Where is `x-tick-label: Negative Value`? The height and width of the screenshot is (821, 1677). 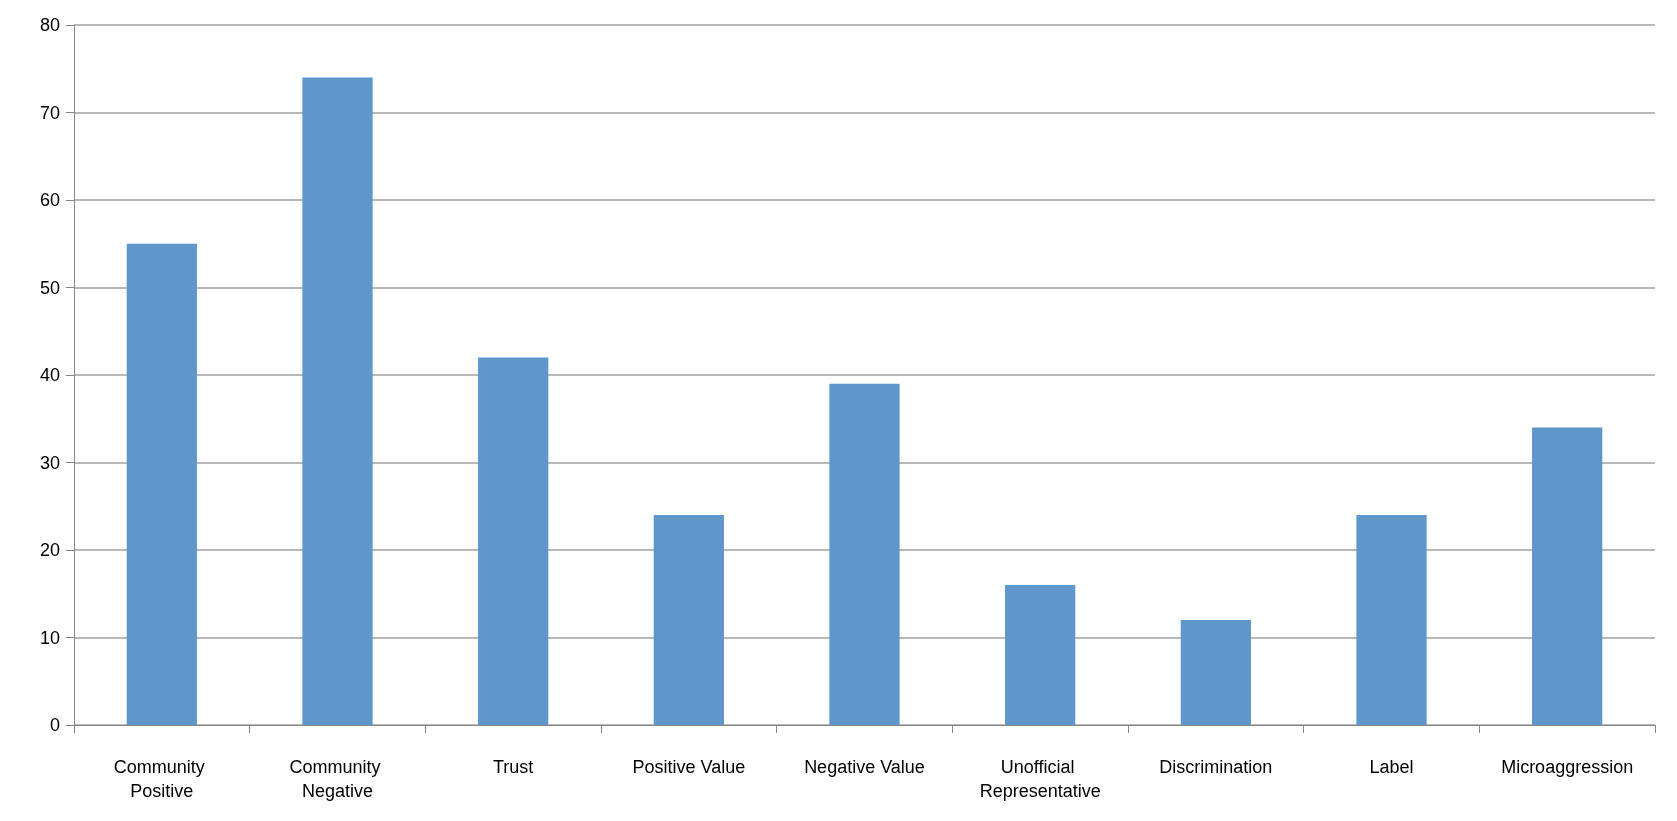
x-tick-label: Negative Value is located at coordinates (864, 767).